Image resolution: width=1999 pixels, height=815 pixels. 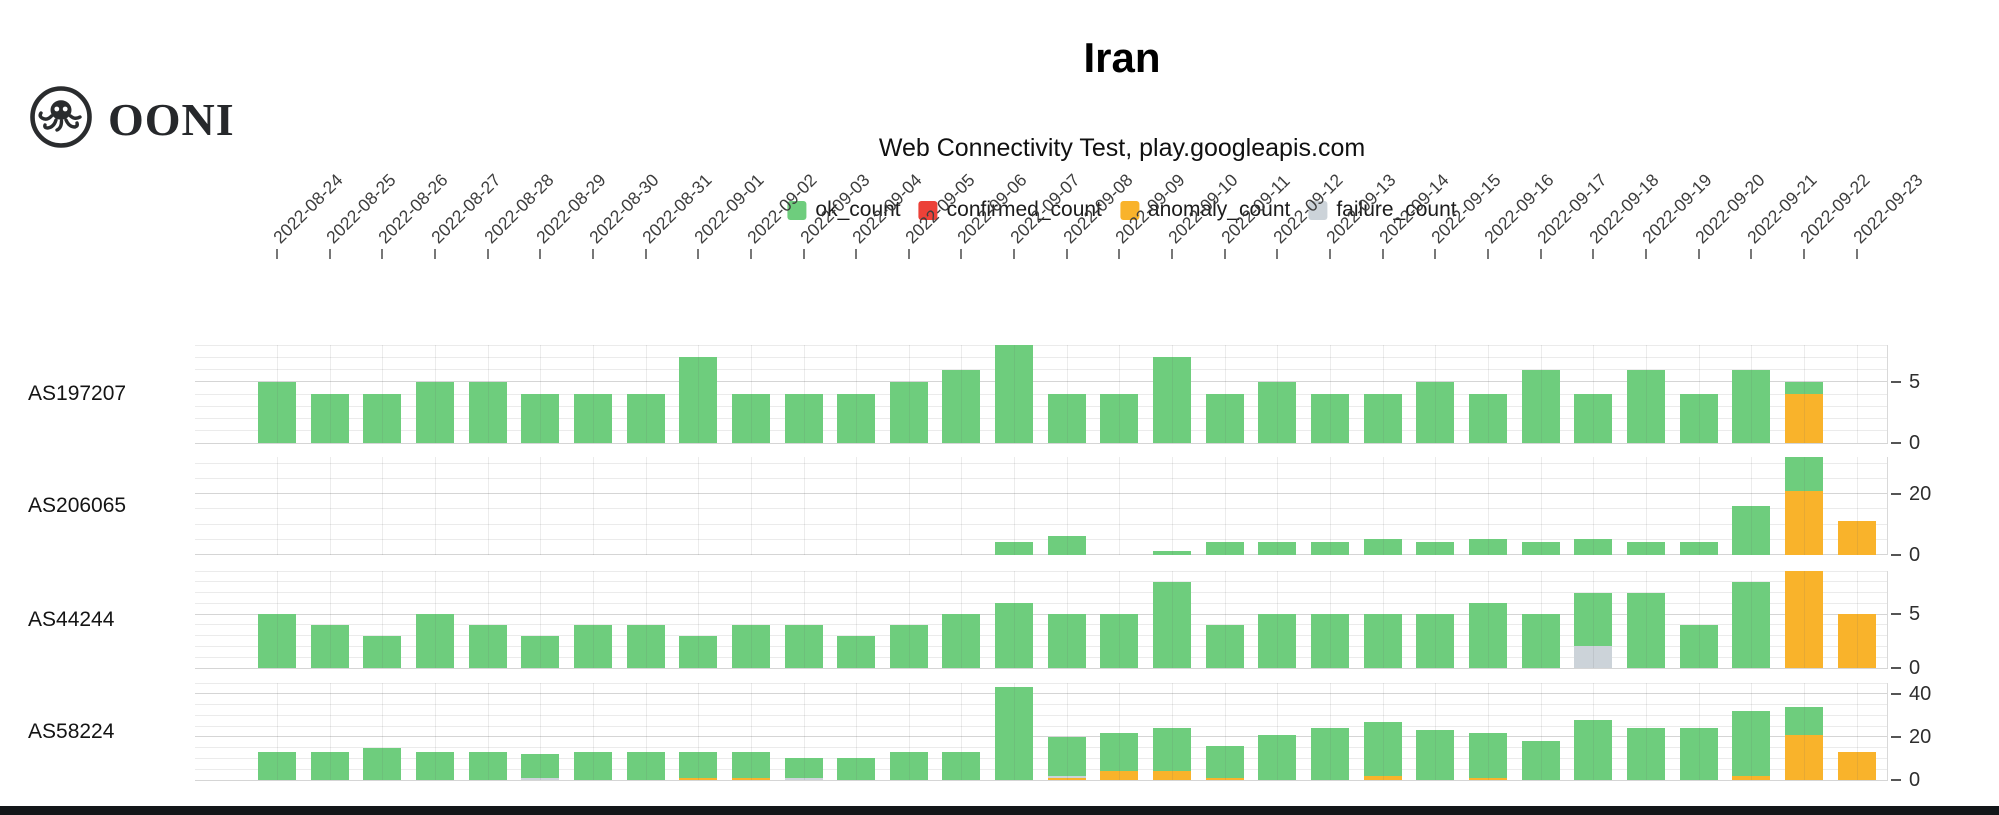 What do you see at coordinates (1751, 530) in the screenshot?
I see `bar-AS206065-2022-09-21-ok` at bounding box center [1751, 530].